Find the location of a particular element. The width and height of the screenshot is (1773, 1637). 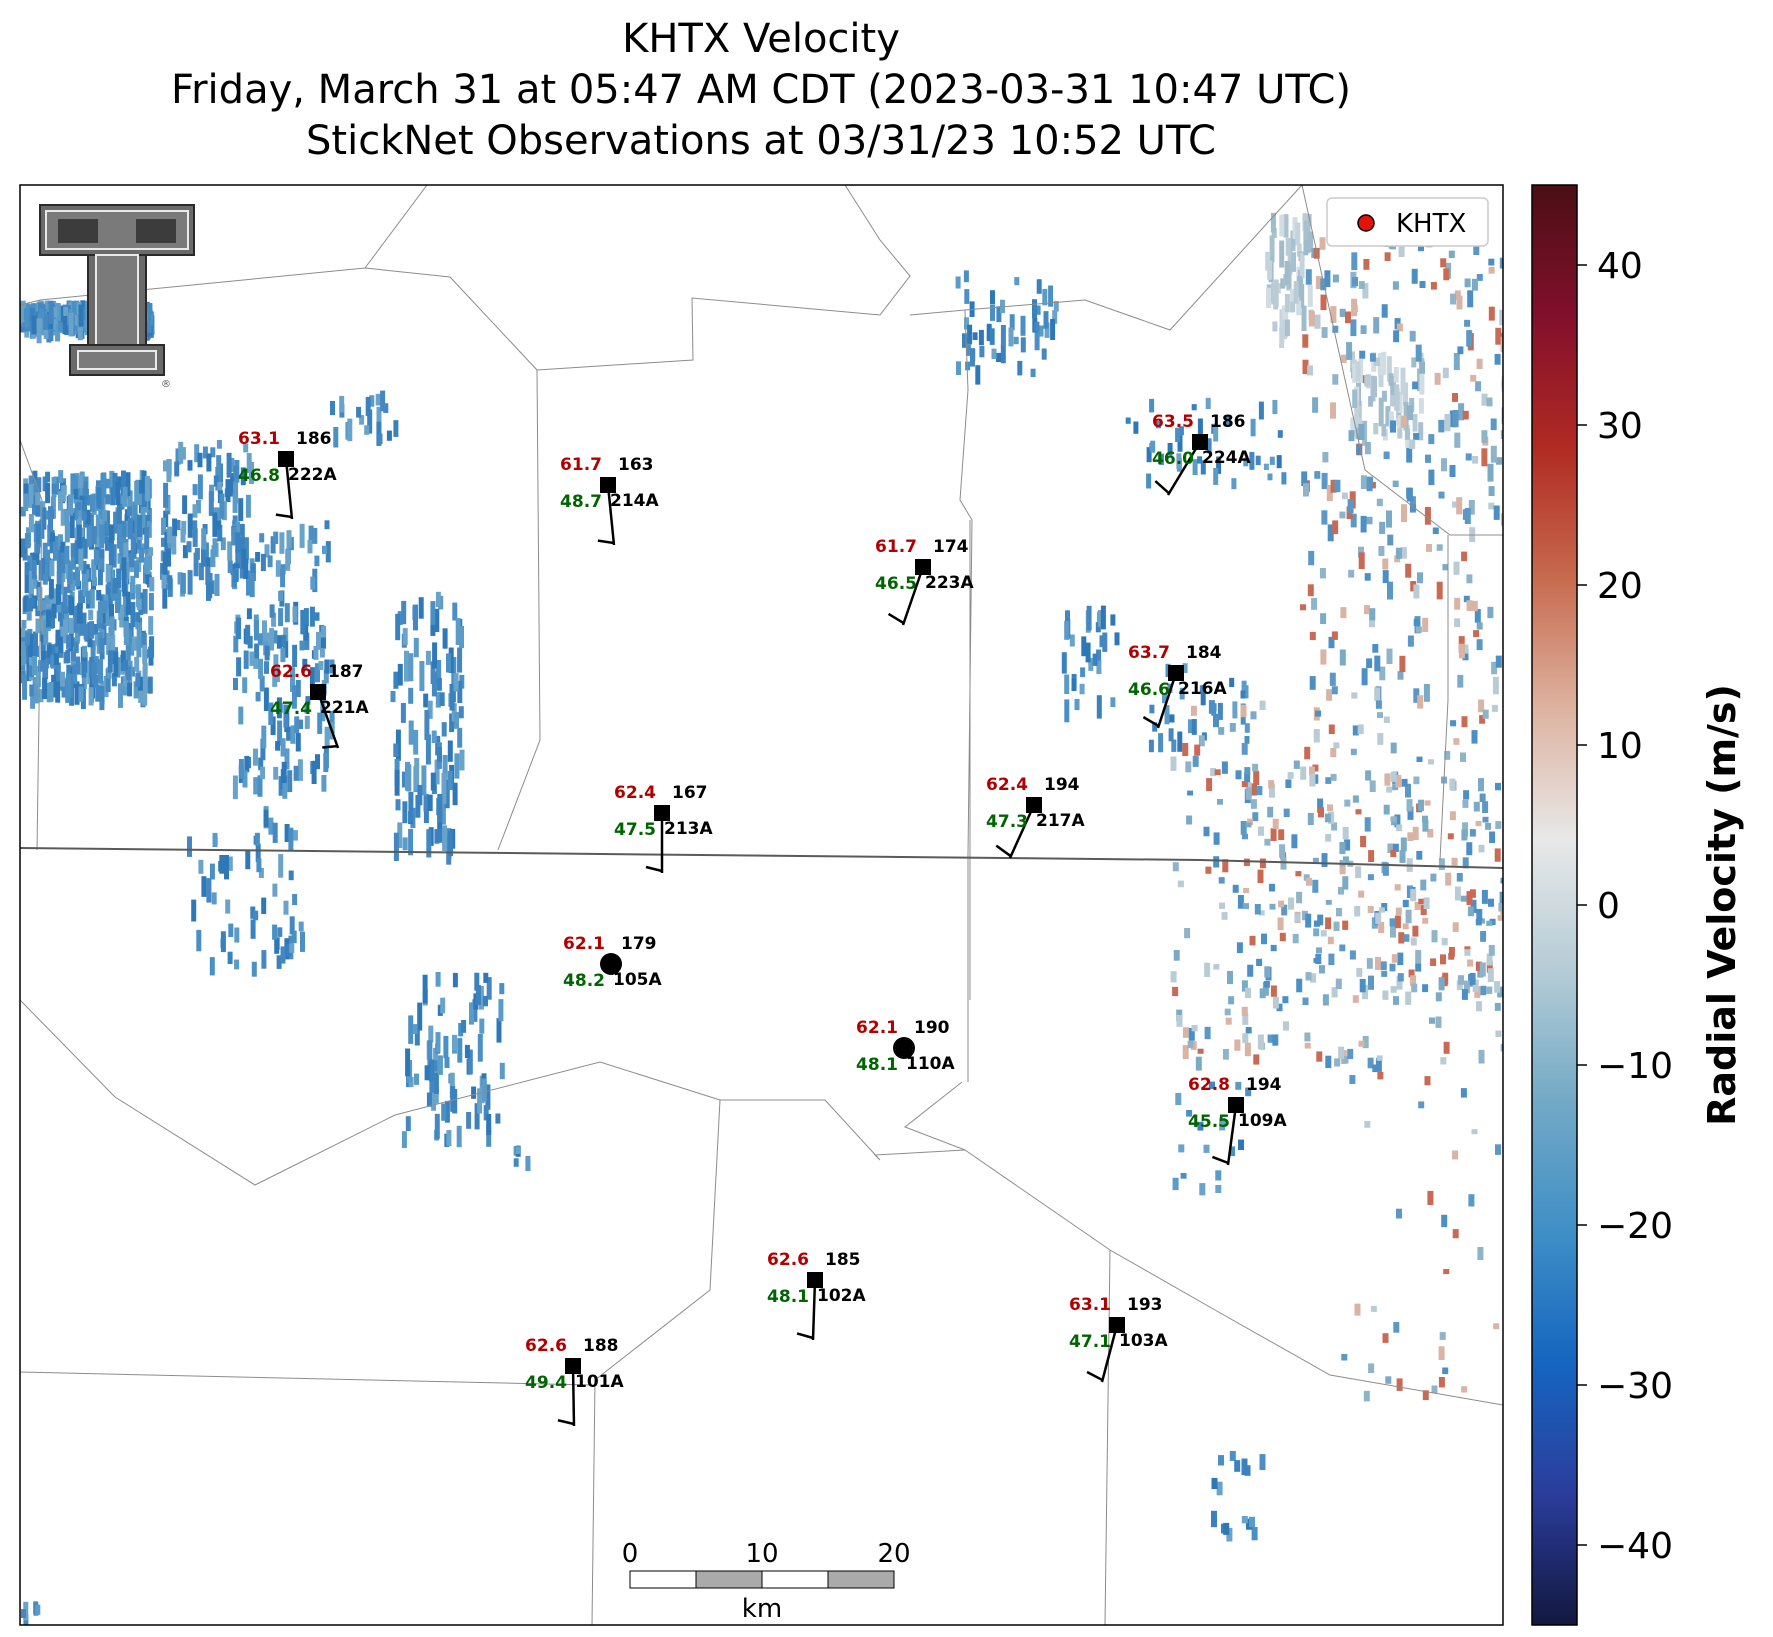

station-dewpoint: 46.8 is located at coordinates (259, 476).